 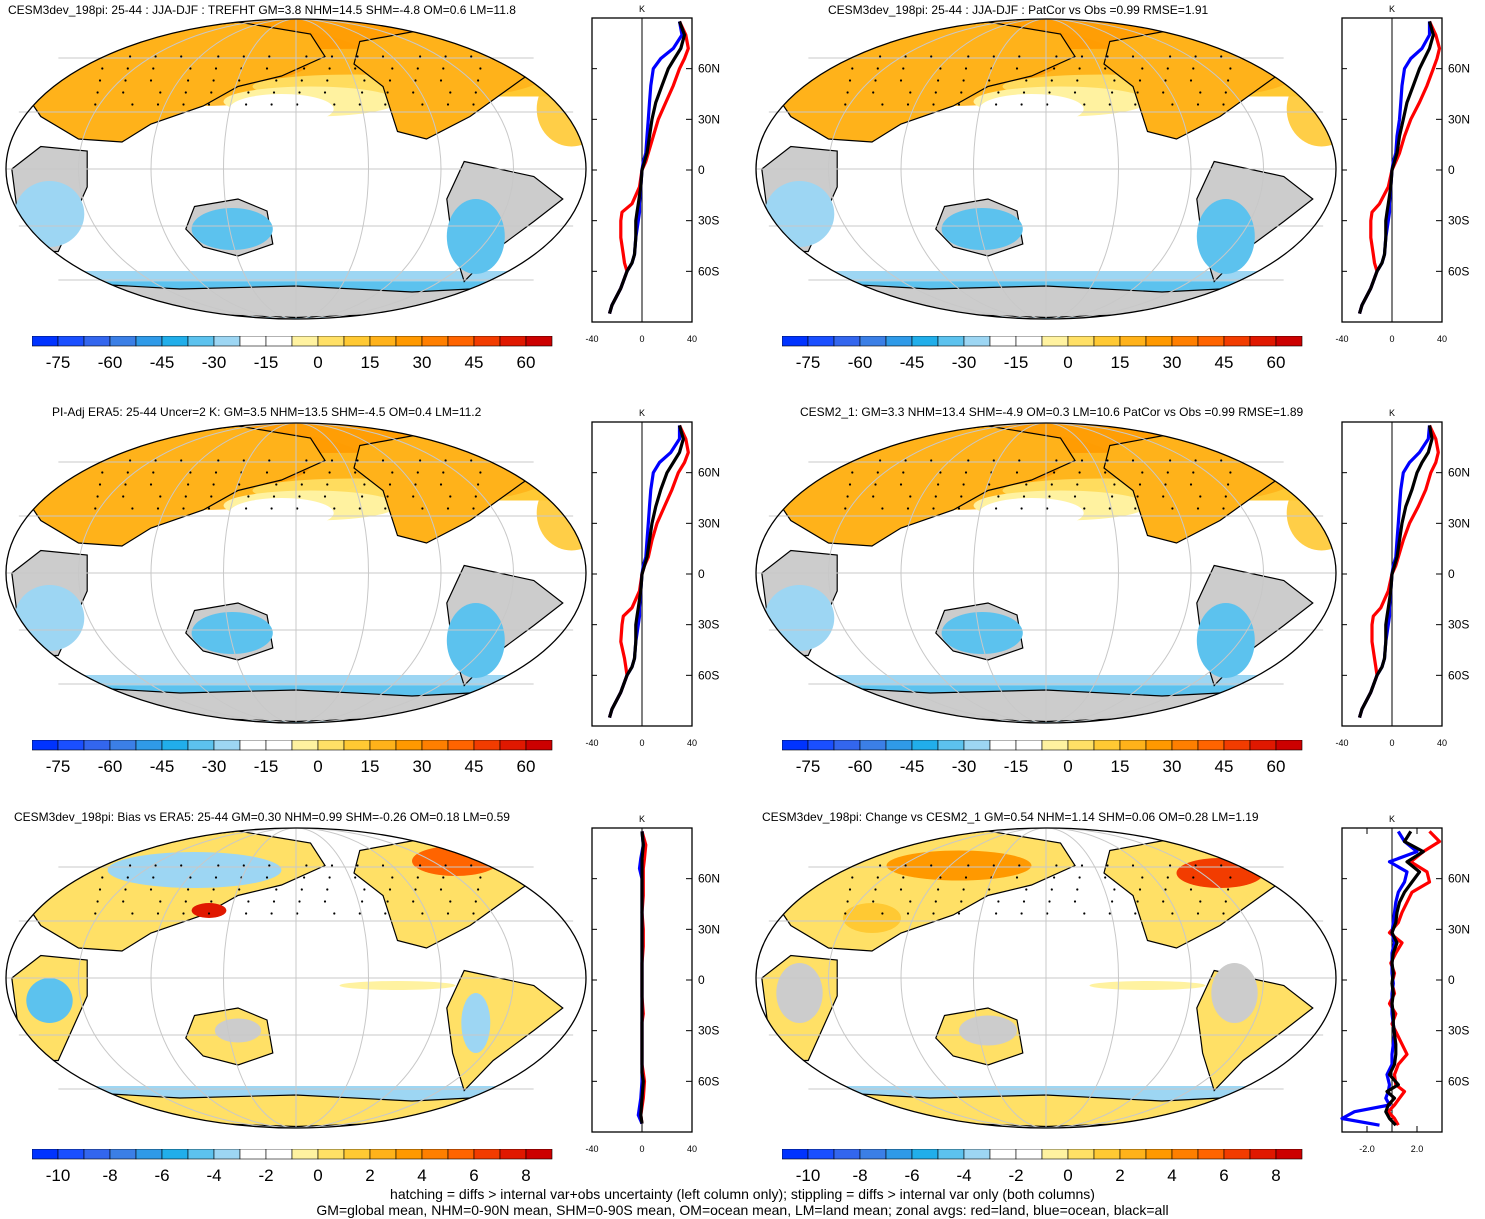 What do you see at coordinates (1046, 573) in the screenshot?
I see `map-outline` at bounding box center [1046, 573].